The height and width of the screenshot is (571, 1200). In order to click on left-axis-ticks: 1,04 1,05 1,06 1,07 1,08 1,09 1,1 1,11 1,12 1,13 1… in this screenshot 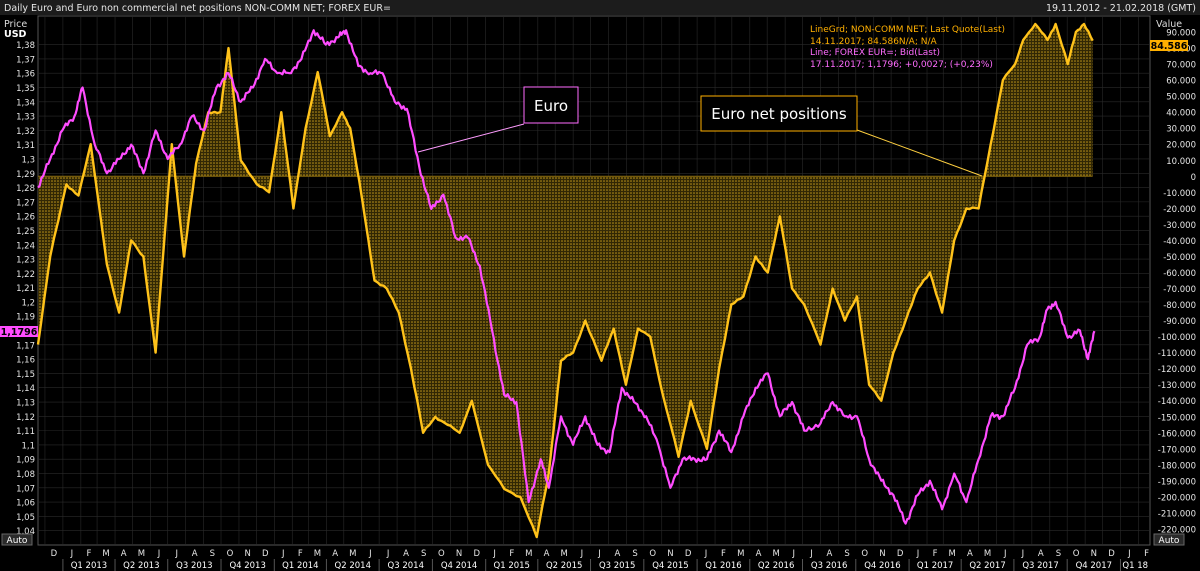, I will do `click(25, 289)`.